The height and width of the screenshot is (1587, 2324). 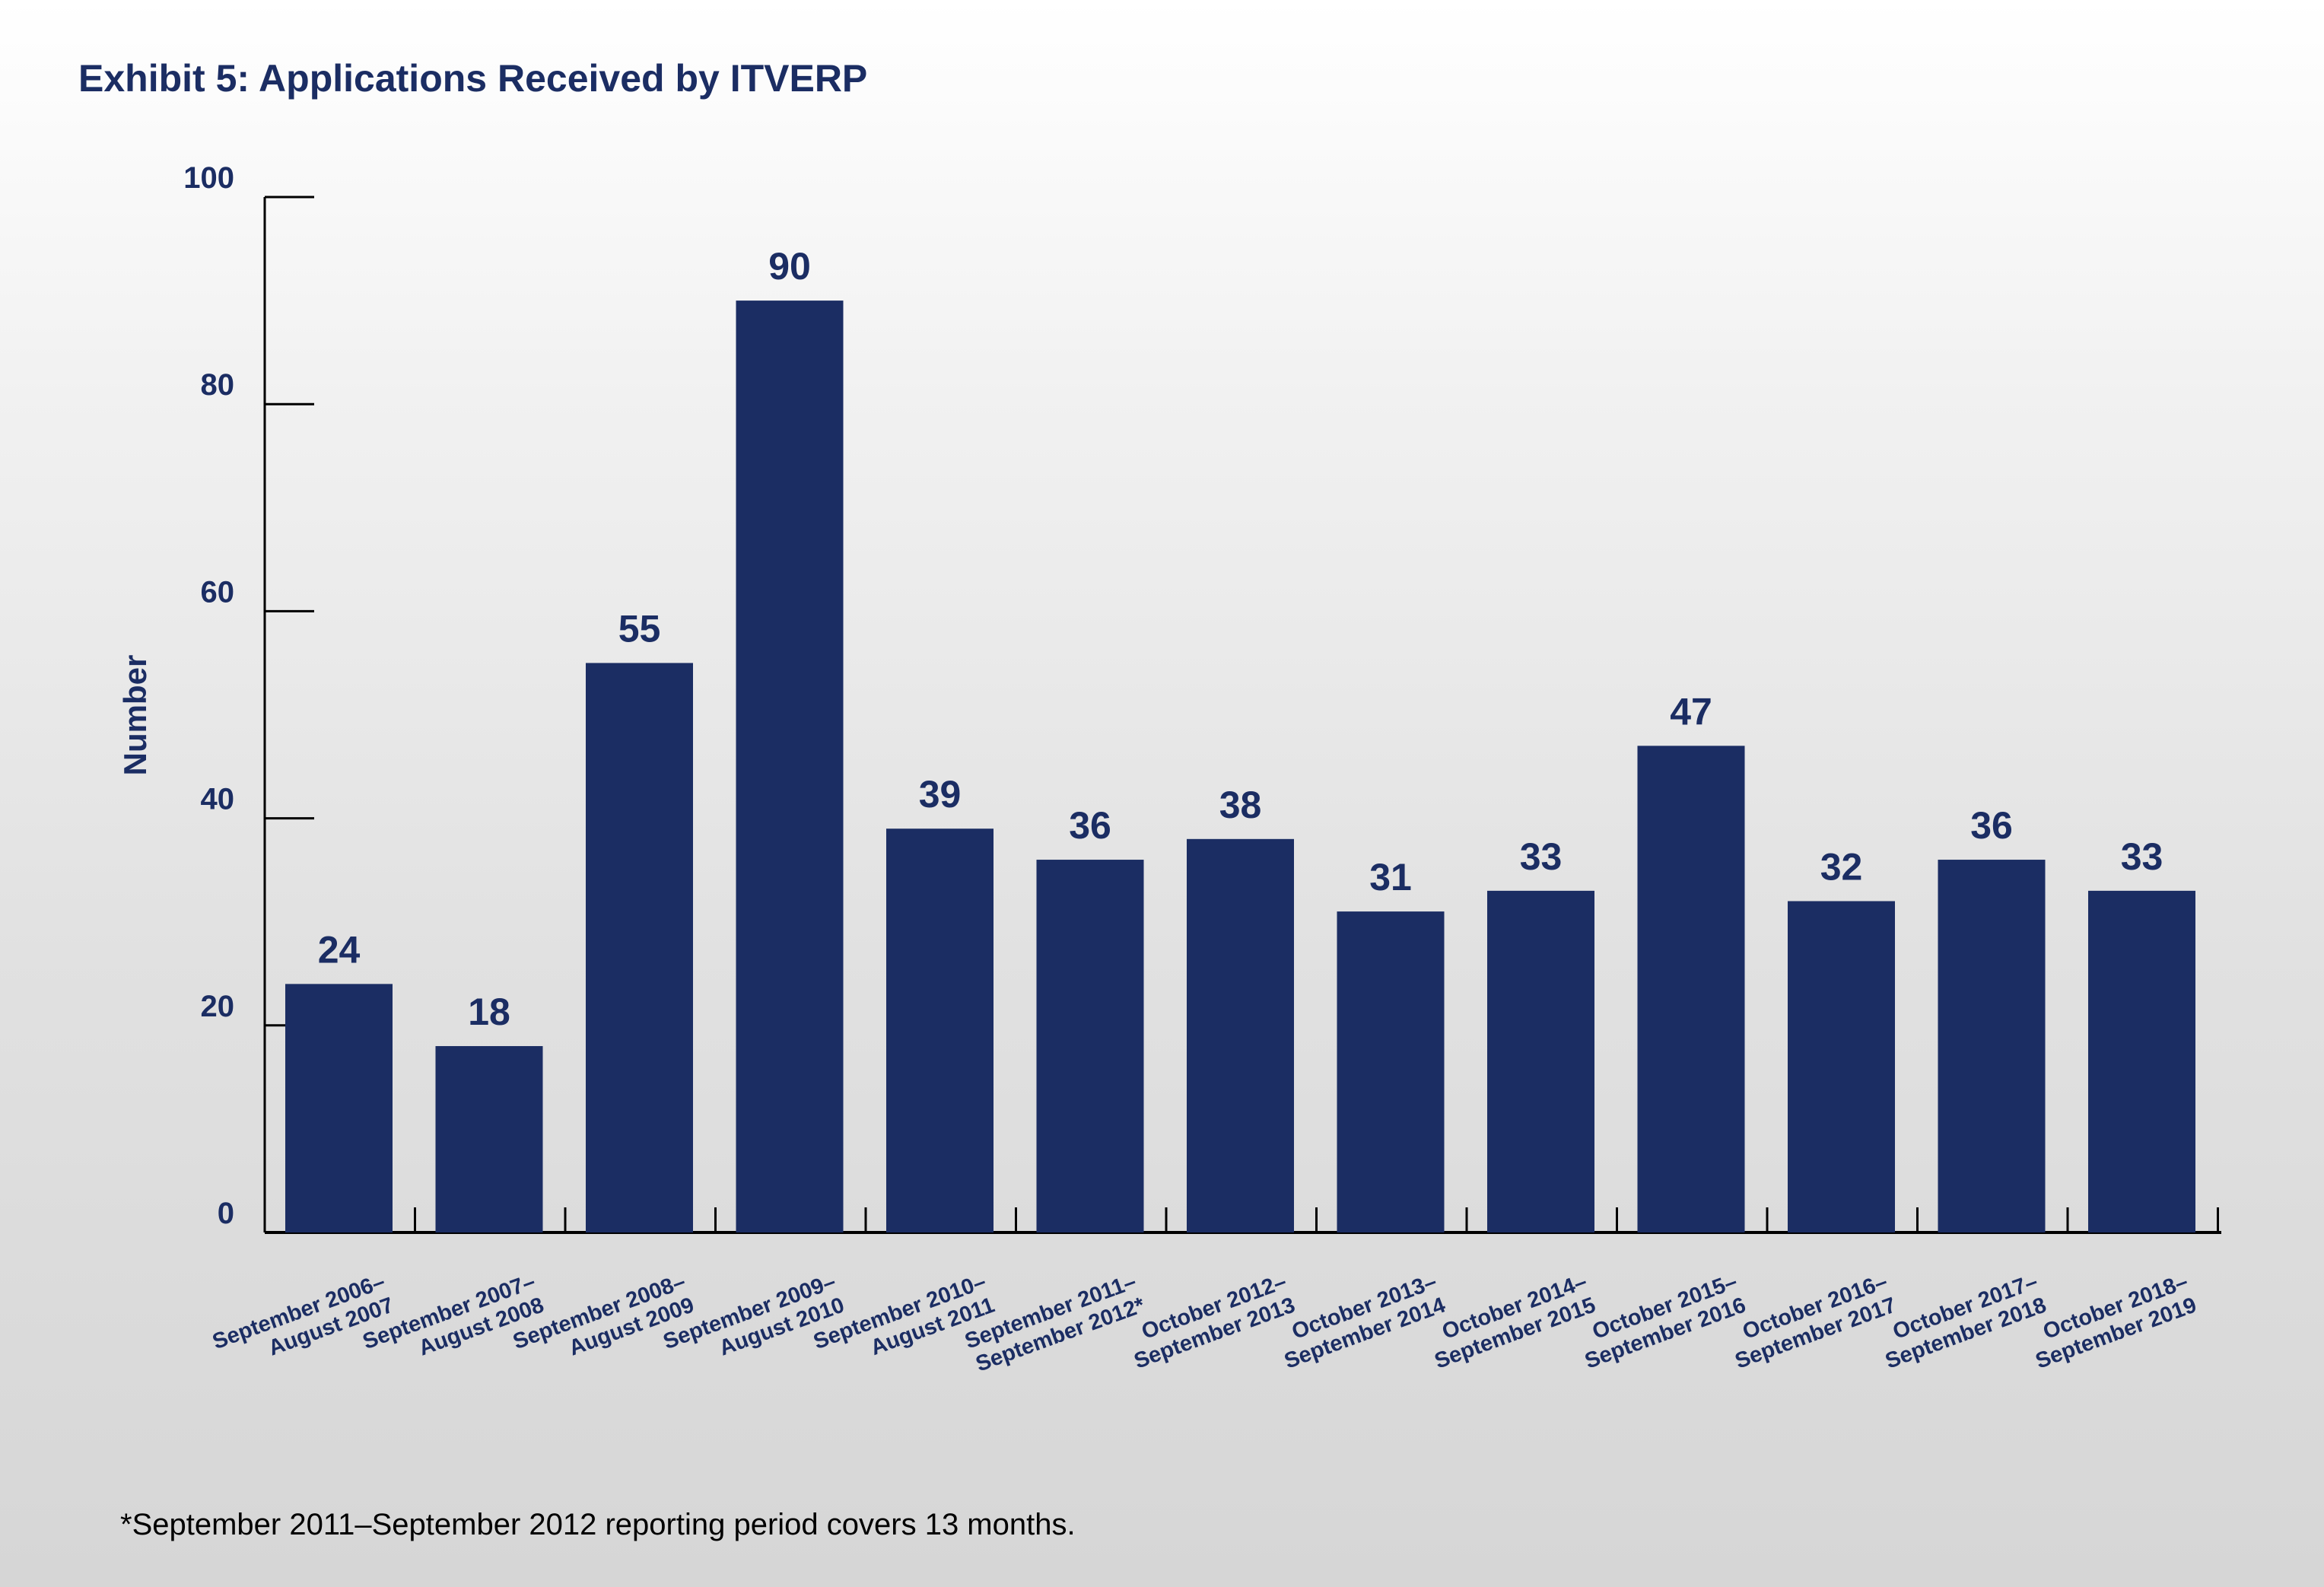 What do you see at coordinates (941, 794) in the screenshot?
I see `bar-value-label: 39` at bounding box center [941, 794].